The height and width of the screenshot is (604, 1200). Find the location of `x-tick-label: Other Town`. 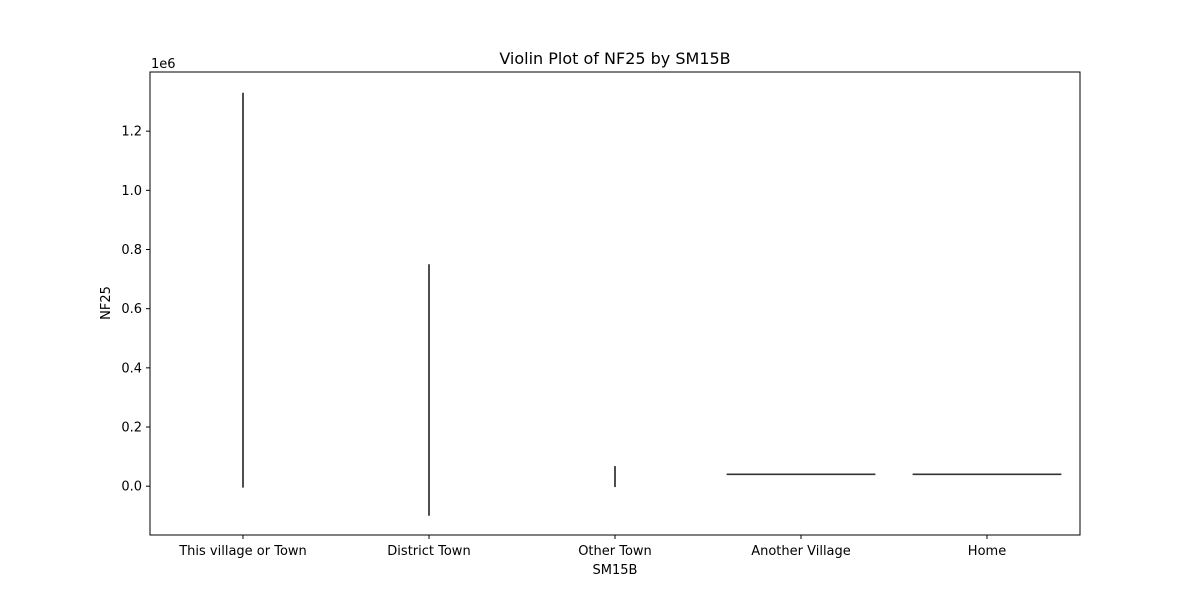

x-tick-label: Other Town is located at coordinates (615, 551).